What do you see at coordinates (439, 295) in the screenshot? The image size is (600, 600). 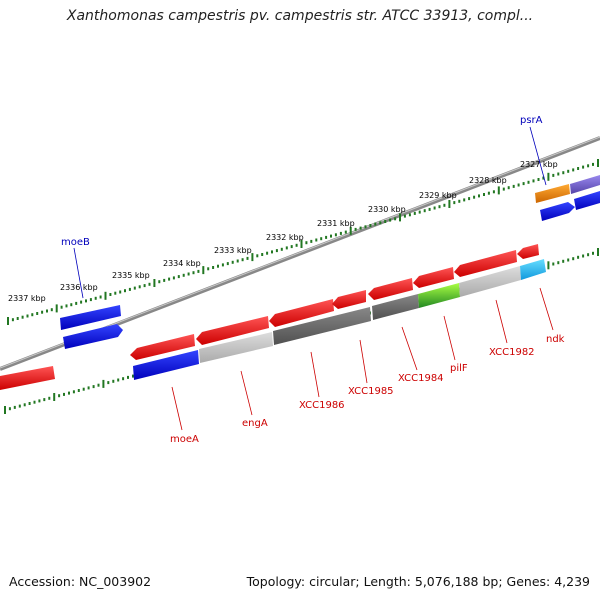 I see `cds-pilF` at bounding box center [439, 295].